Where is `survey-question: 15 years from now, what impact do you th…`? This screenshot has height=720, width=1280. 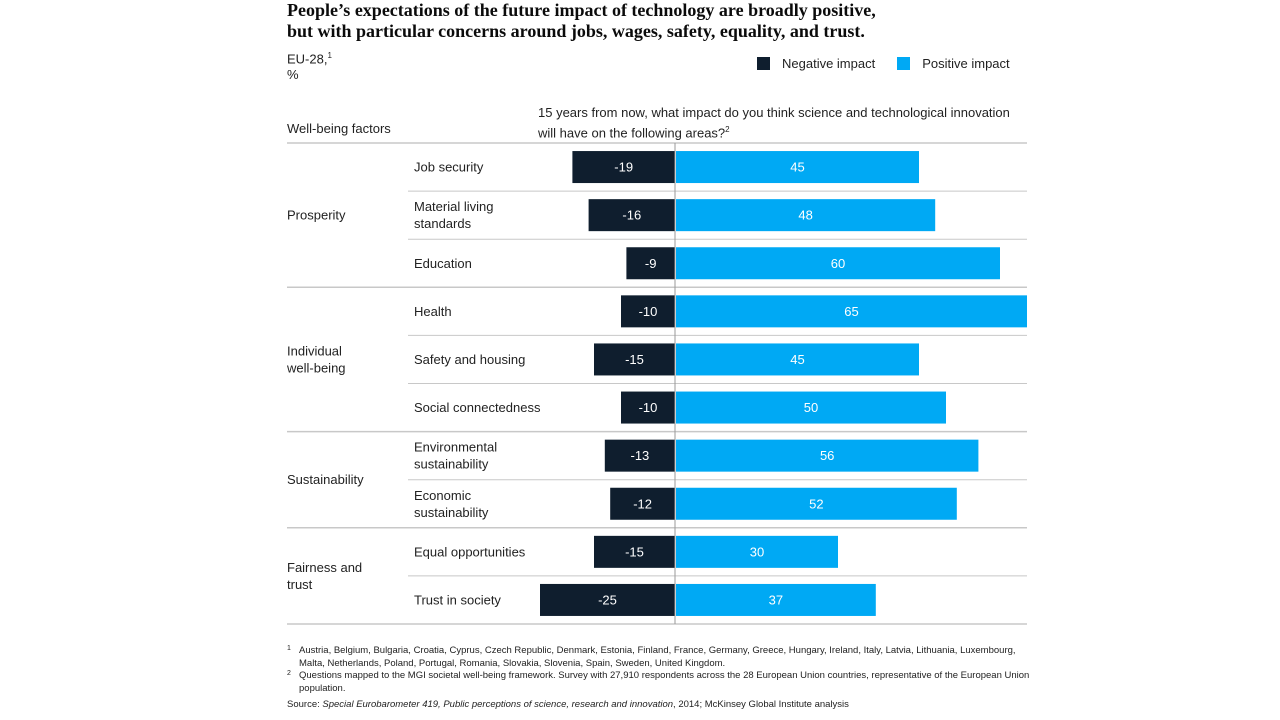
survey-question: 15 years from now, what impact do you th… is located at coordinates (788, 122).